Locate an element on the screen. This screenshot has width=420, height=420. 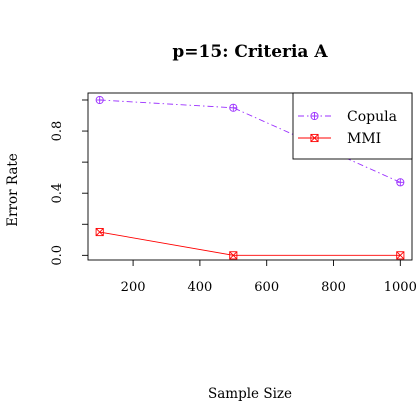
y-tick-label: 0.8 is located at coordinates (57, 131).